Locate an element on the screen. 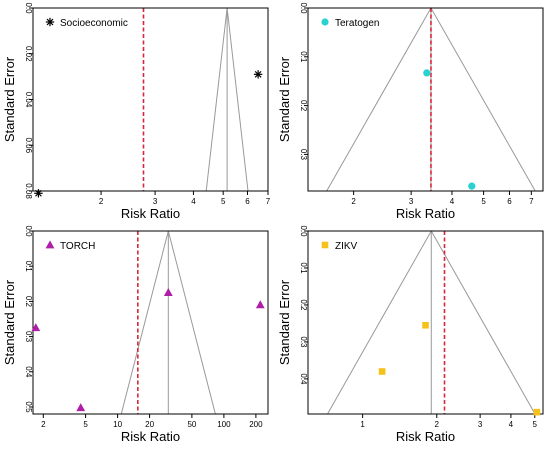 This screenshot has width=550, height=451. y-tick-label: 0.06 is located at coordinates (28, 145).